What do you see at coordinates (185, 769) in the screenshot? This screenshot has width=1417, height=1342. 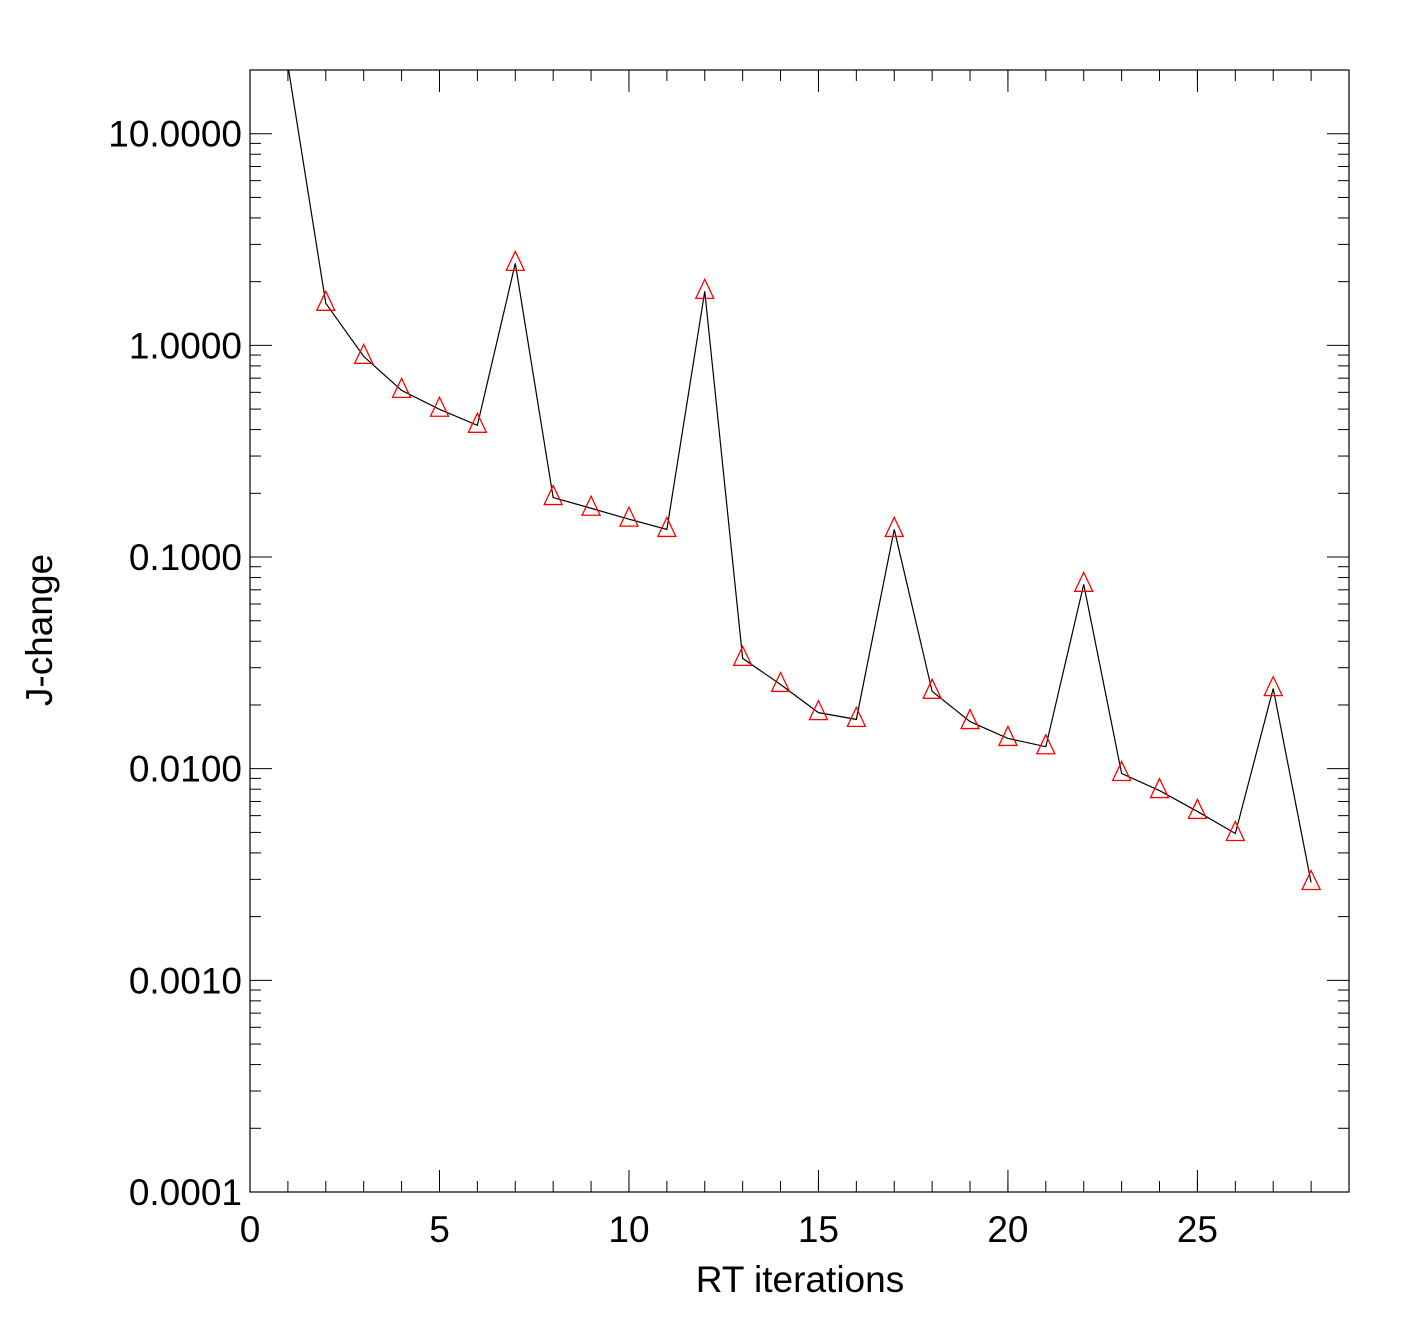 I see `y-tick-label: 0.0100` at bounding box center [185, 769].